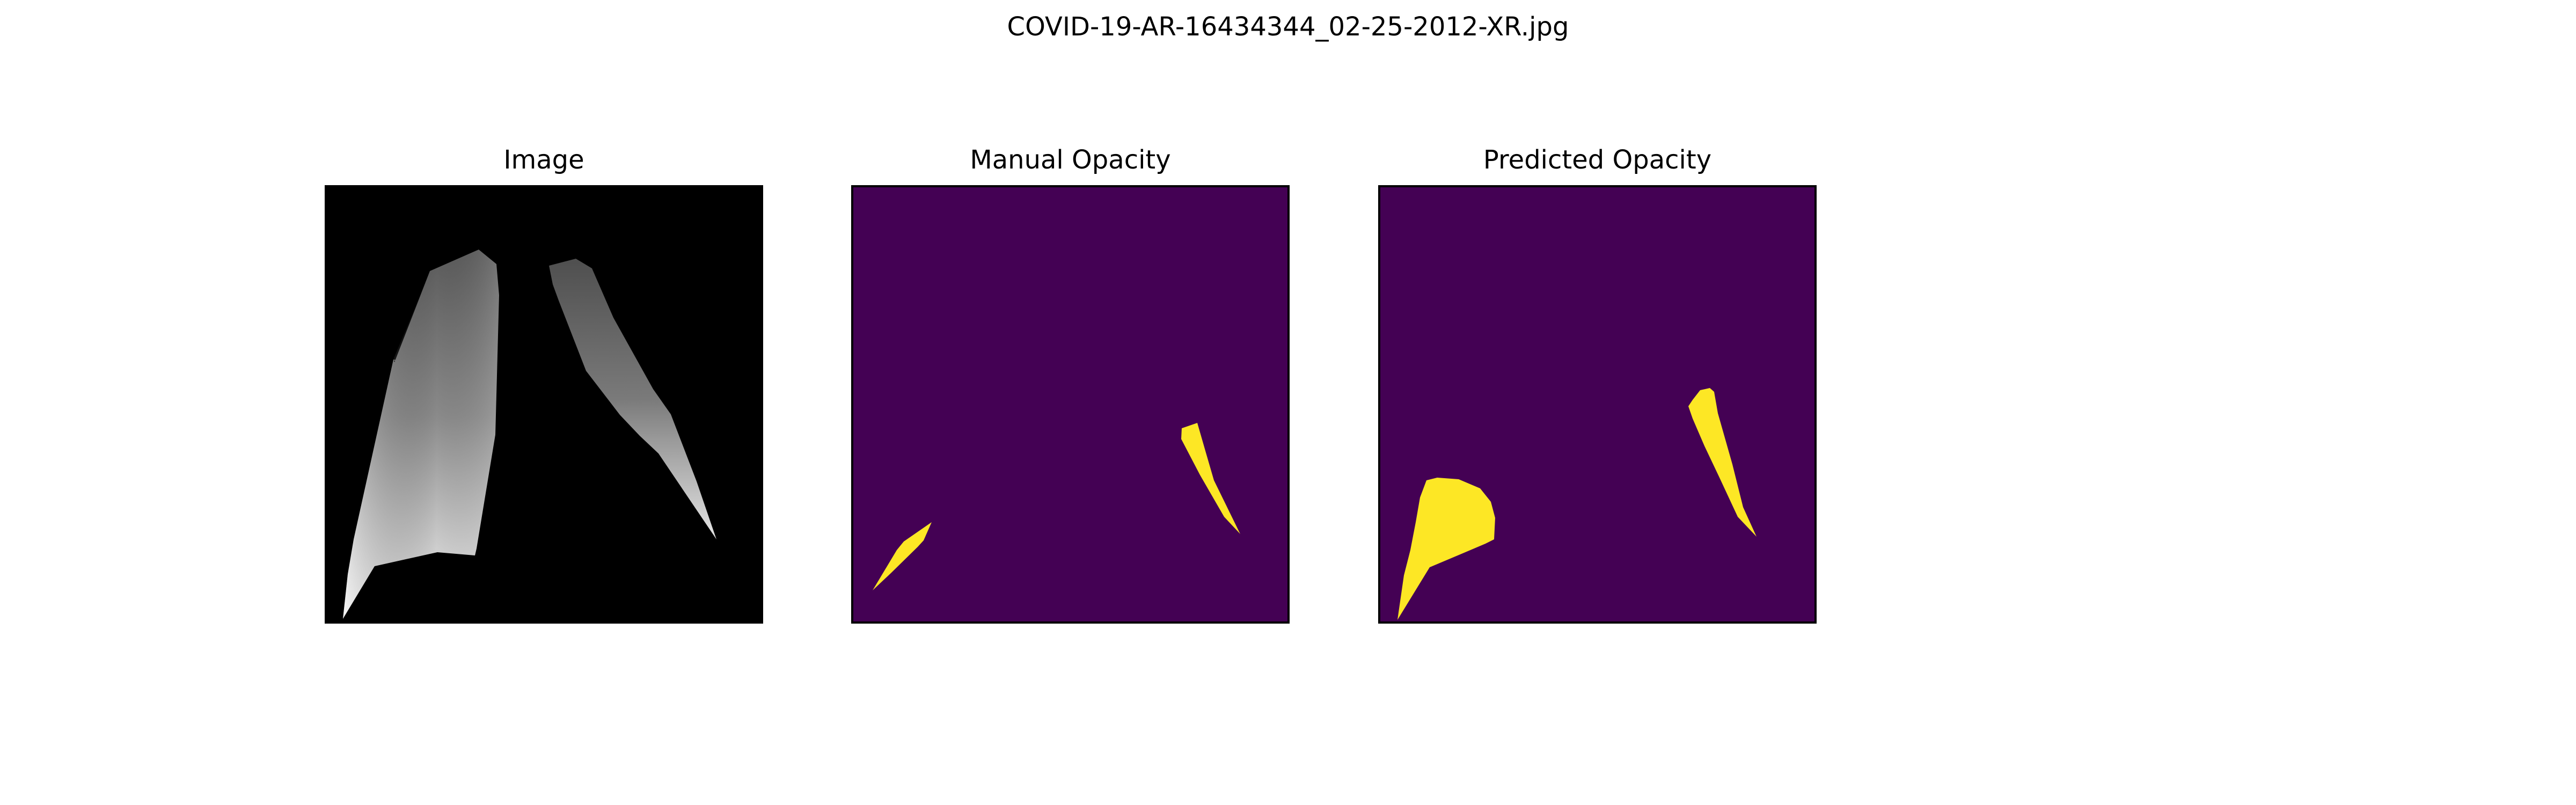  Describe the element at coordinates (1288, 27) in the screenshot. I see `figure-title: COVID-19-AR-16434344_02-25-2012-XR.jpg` at that location.